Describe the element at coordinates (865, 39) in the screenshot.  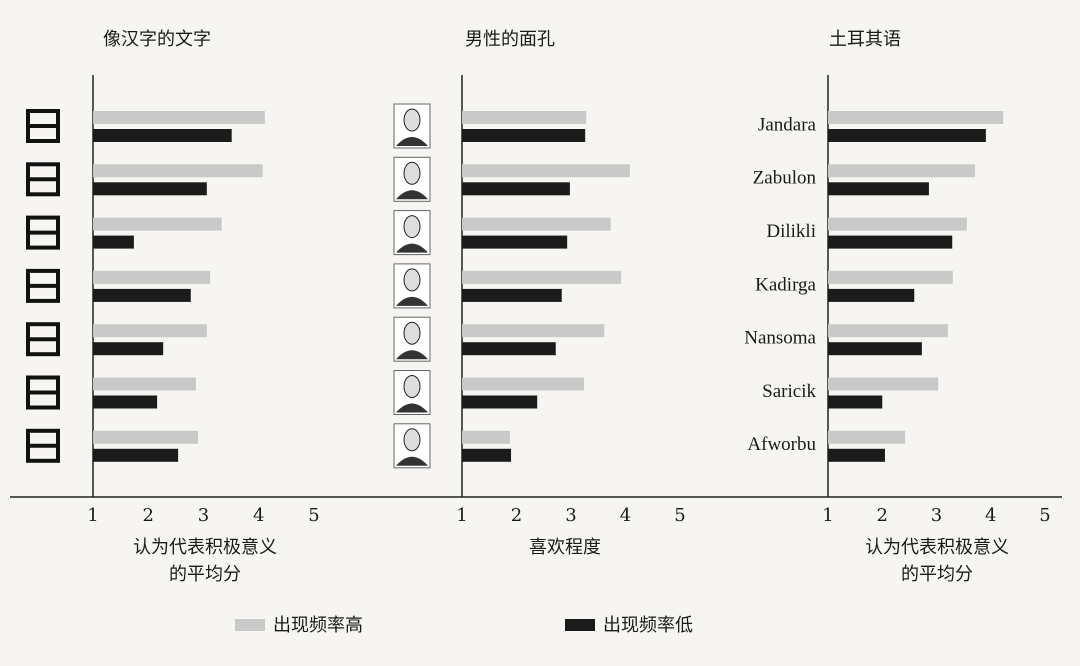
I see `panel-title: 土耳其语` at that location.